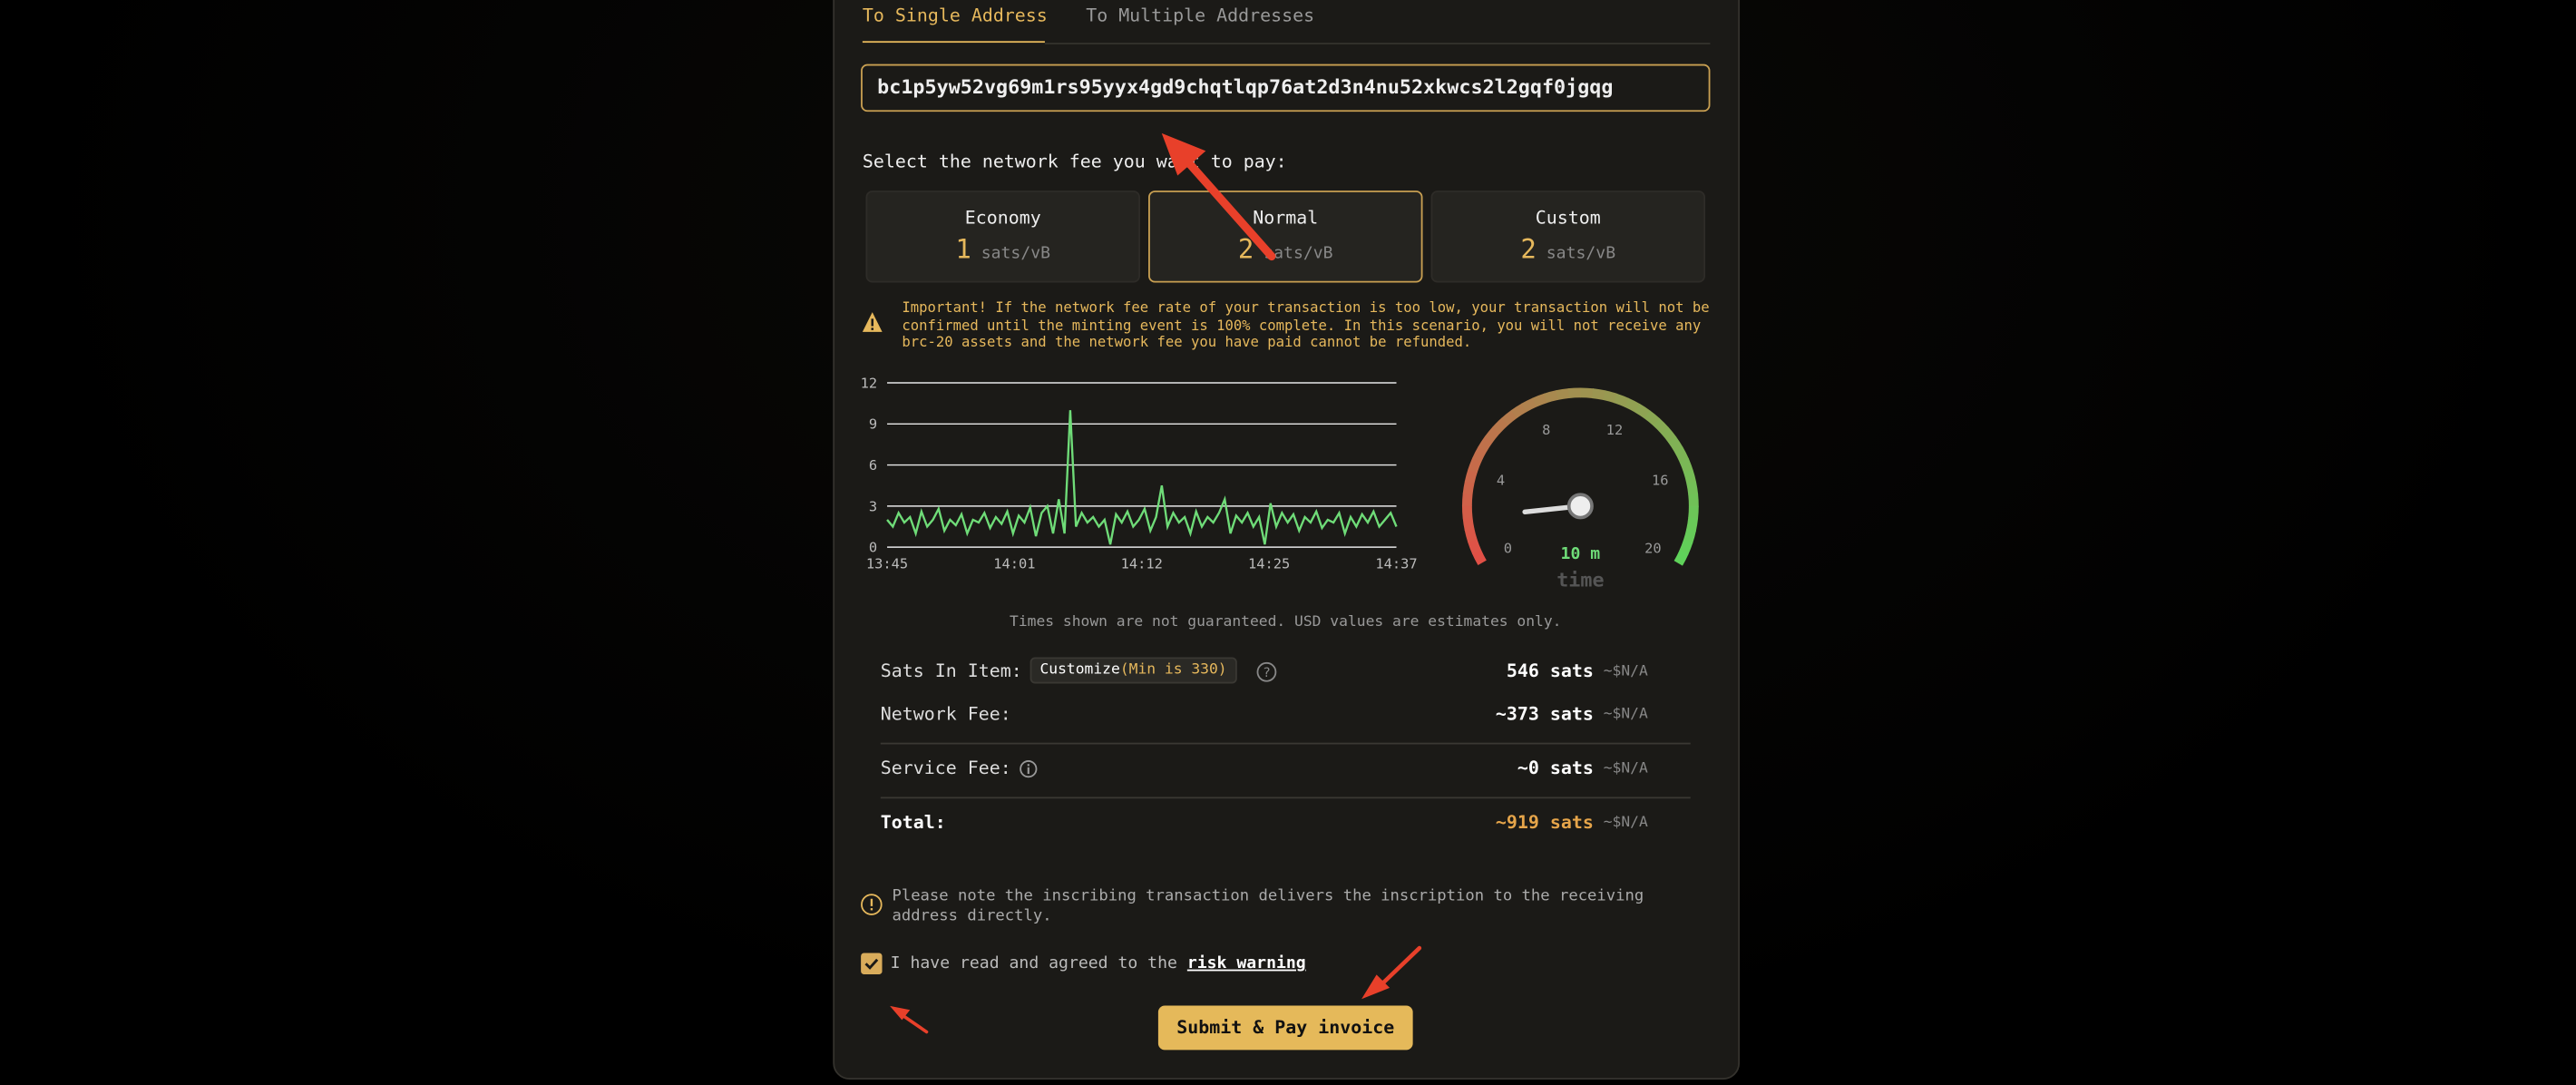 The image size is (2576, 1085). Describe the element at coordinates (951, 671) in the screenshot. I see `row-label: Sats In Item:` at that location.